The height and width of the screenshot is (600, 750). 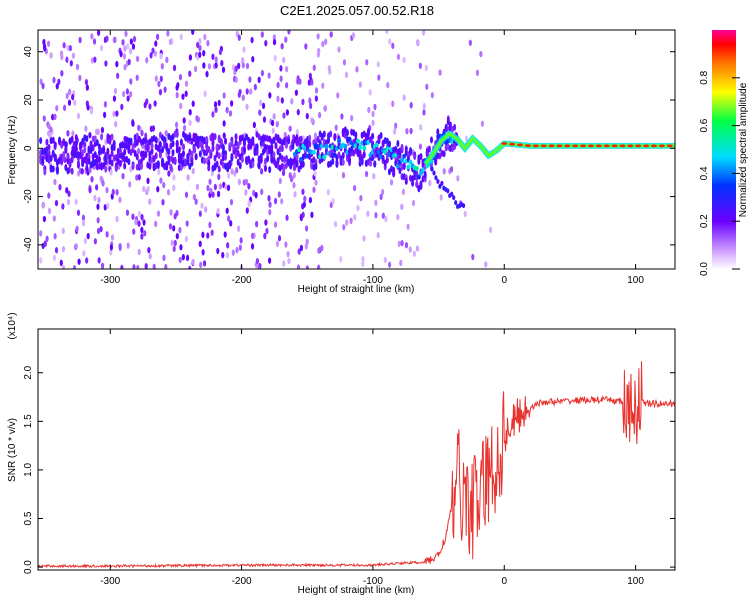 What do you see at coordinates (28, 421) in the screenshot?
I see `y-tick-label: 1.5` at bounding box center [28, 421].